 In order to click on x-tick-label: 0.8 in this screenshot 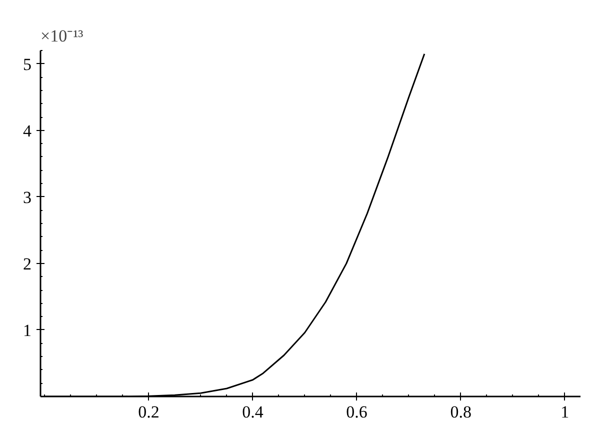, I will do `click(461, 412)`.